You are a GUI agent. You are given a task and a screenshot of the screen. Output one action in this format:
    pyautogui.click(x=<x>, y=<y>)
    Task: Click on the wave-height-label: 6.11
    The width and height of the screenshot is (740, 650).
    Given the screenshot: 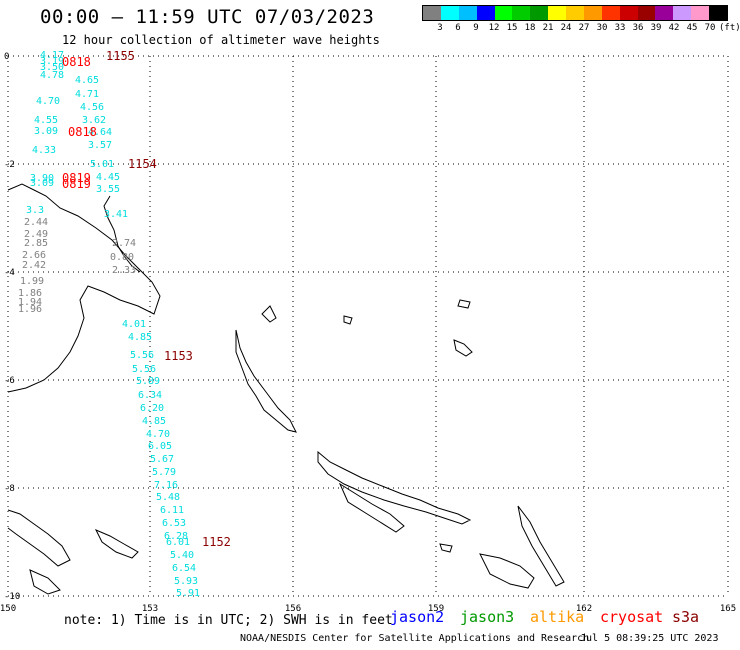 What is the action you would take?
    pyautogui.click(x=172, y=510)
    